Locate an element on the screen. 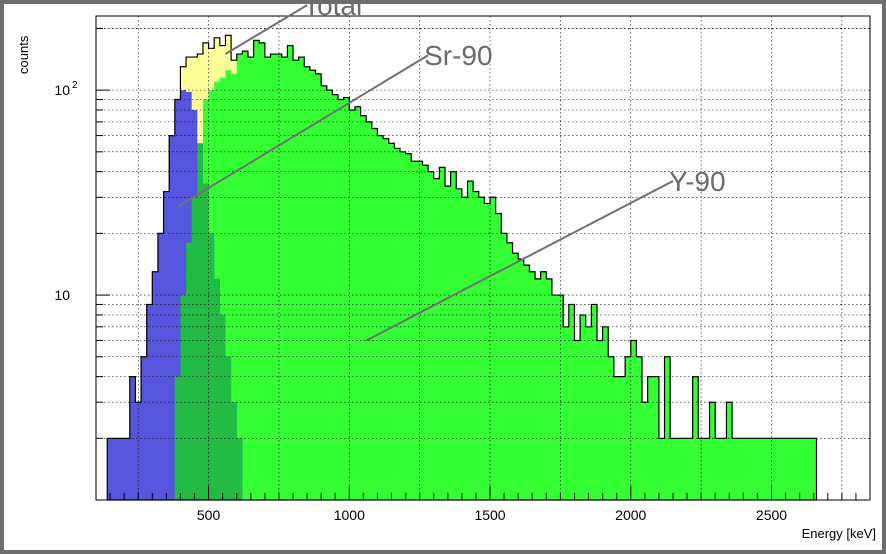 The image size is (886, 554). x-tick-label: 500 is located at coordinates (209, 515).